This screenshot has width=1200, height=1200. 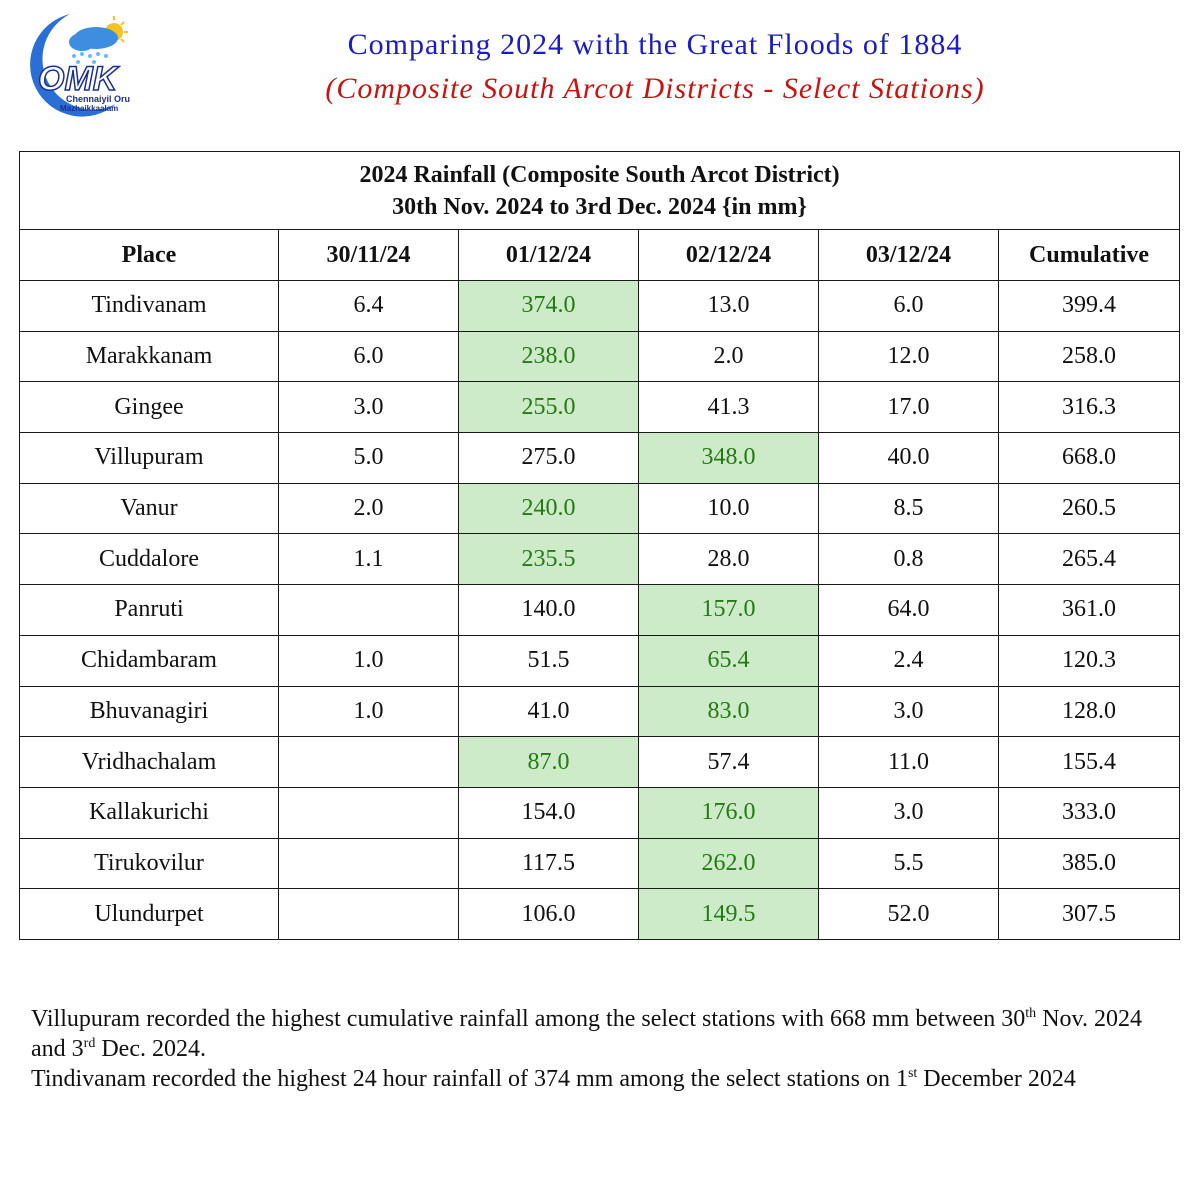 I want to click on table-row: Tirukovilur 117.5 262.0 5.5 385.0, so click(x=600, y=863).